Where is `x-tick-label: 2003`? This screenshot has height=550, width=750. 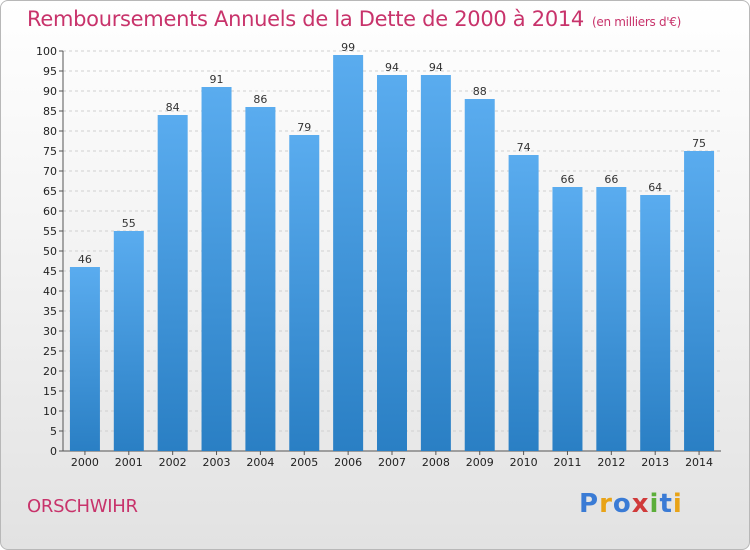 x-tick-label: 2003 is located at coordinates (217, 462).